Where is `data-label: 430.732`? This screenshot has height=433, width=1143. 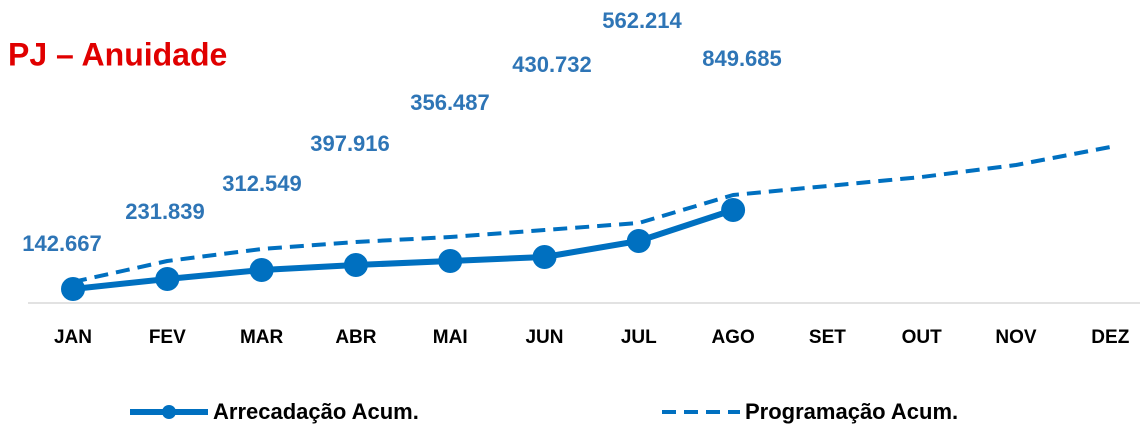
data-label: 430.732 is located at coordinates (552, 64).